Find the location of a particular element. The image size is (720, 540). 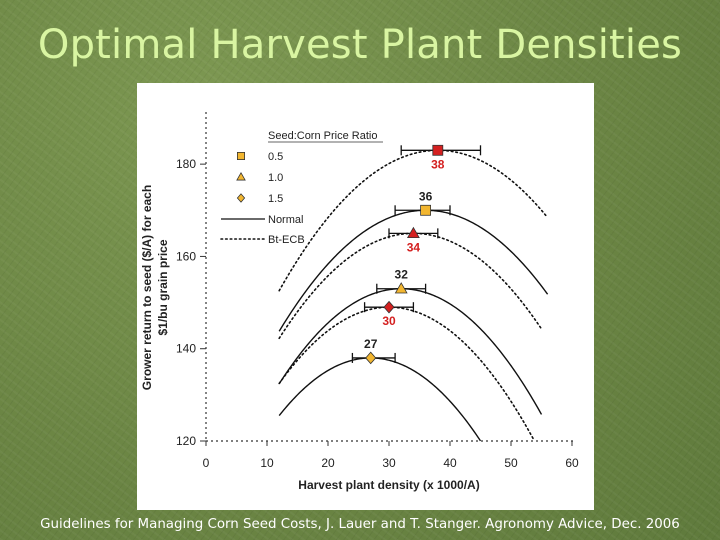

x-tick-label: 60 is located at coordinates (572, 463).